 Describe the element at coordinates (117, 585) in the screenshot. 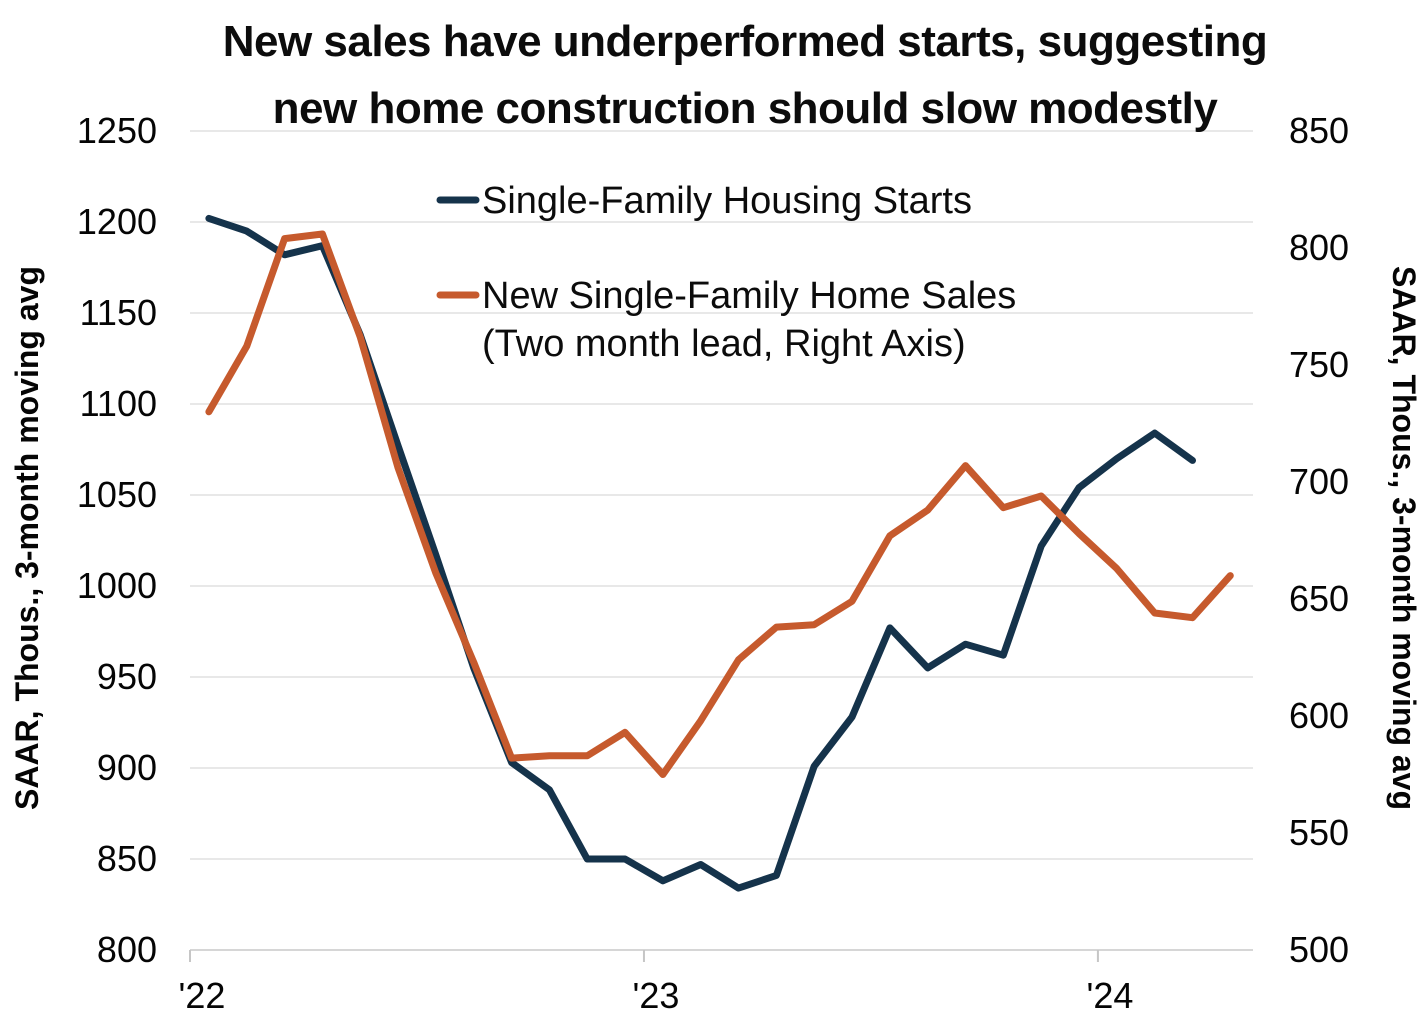

I see `left-axis-tick-label: 1000` at that location.